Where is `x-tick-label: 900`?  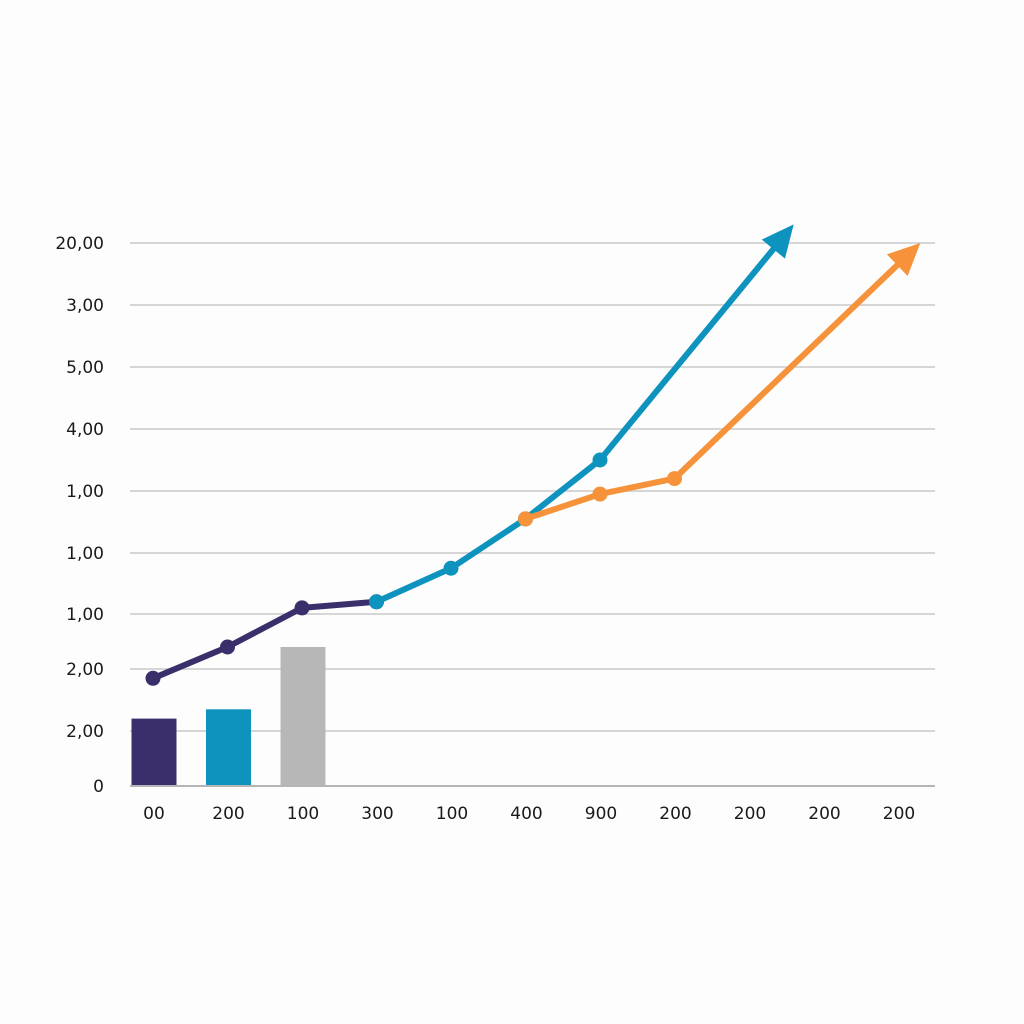
x-tick-label: 900 is located at coordinates (601, 814).